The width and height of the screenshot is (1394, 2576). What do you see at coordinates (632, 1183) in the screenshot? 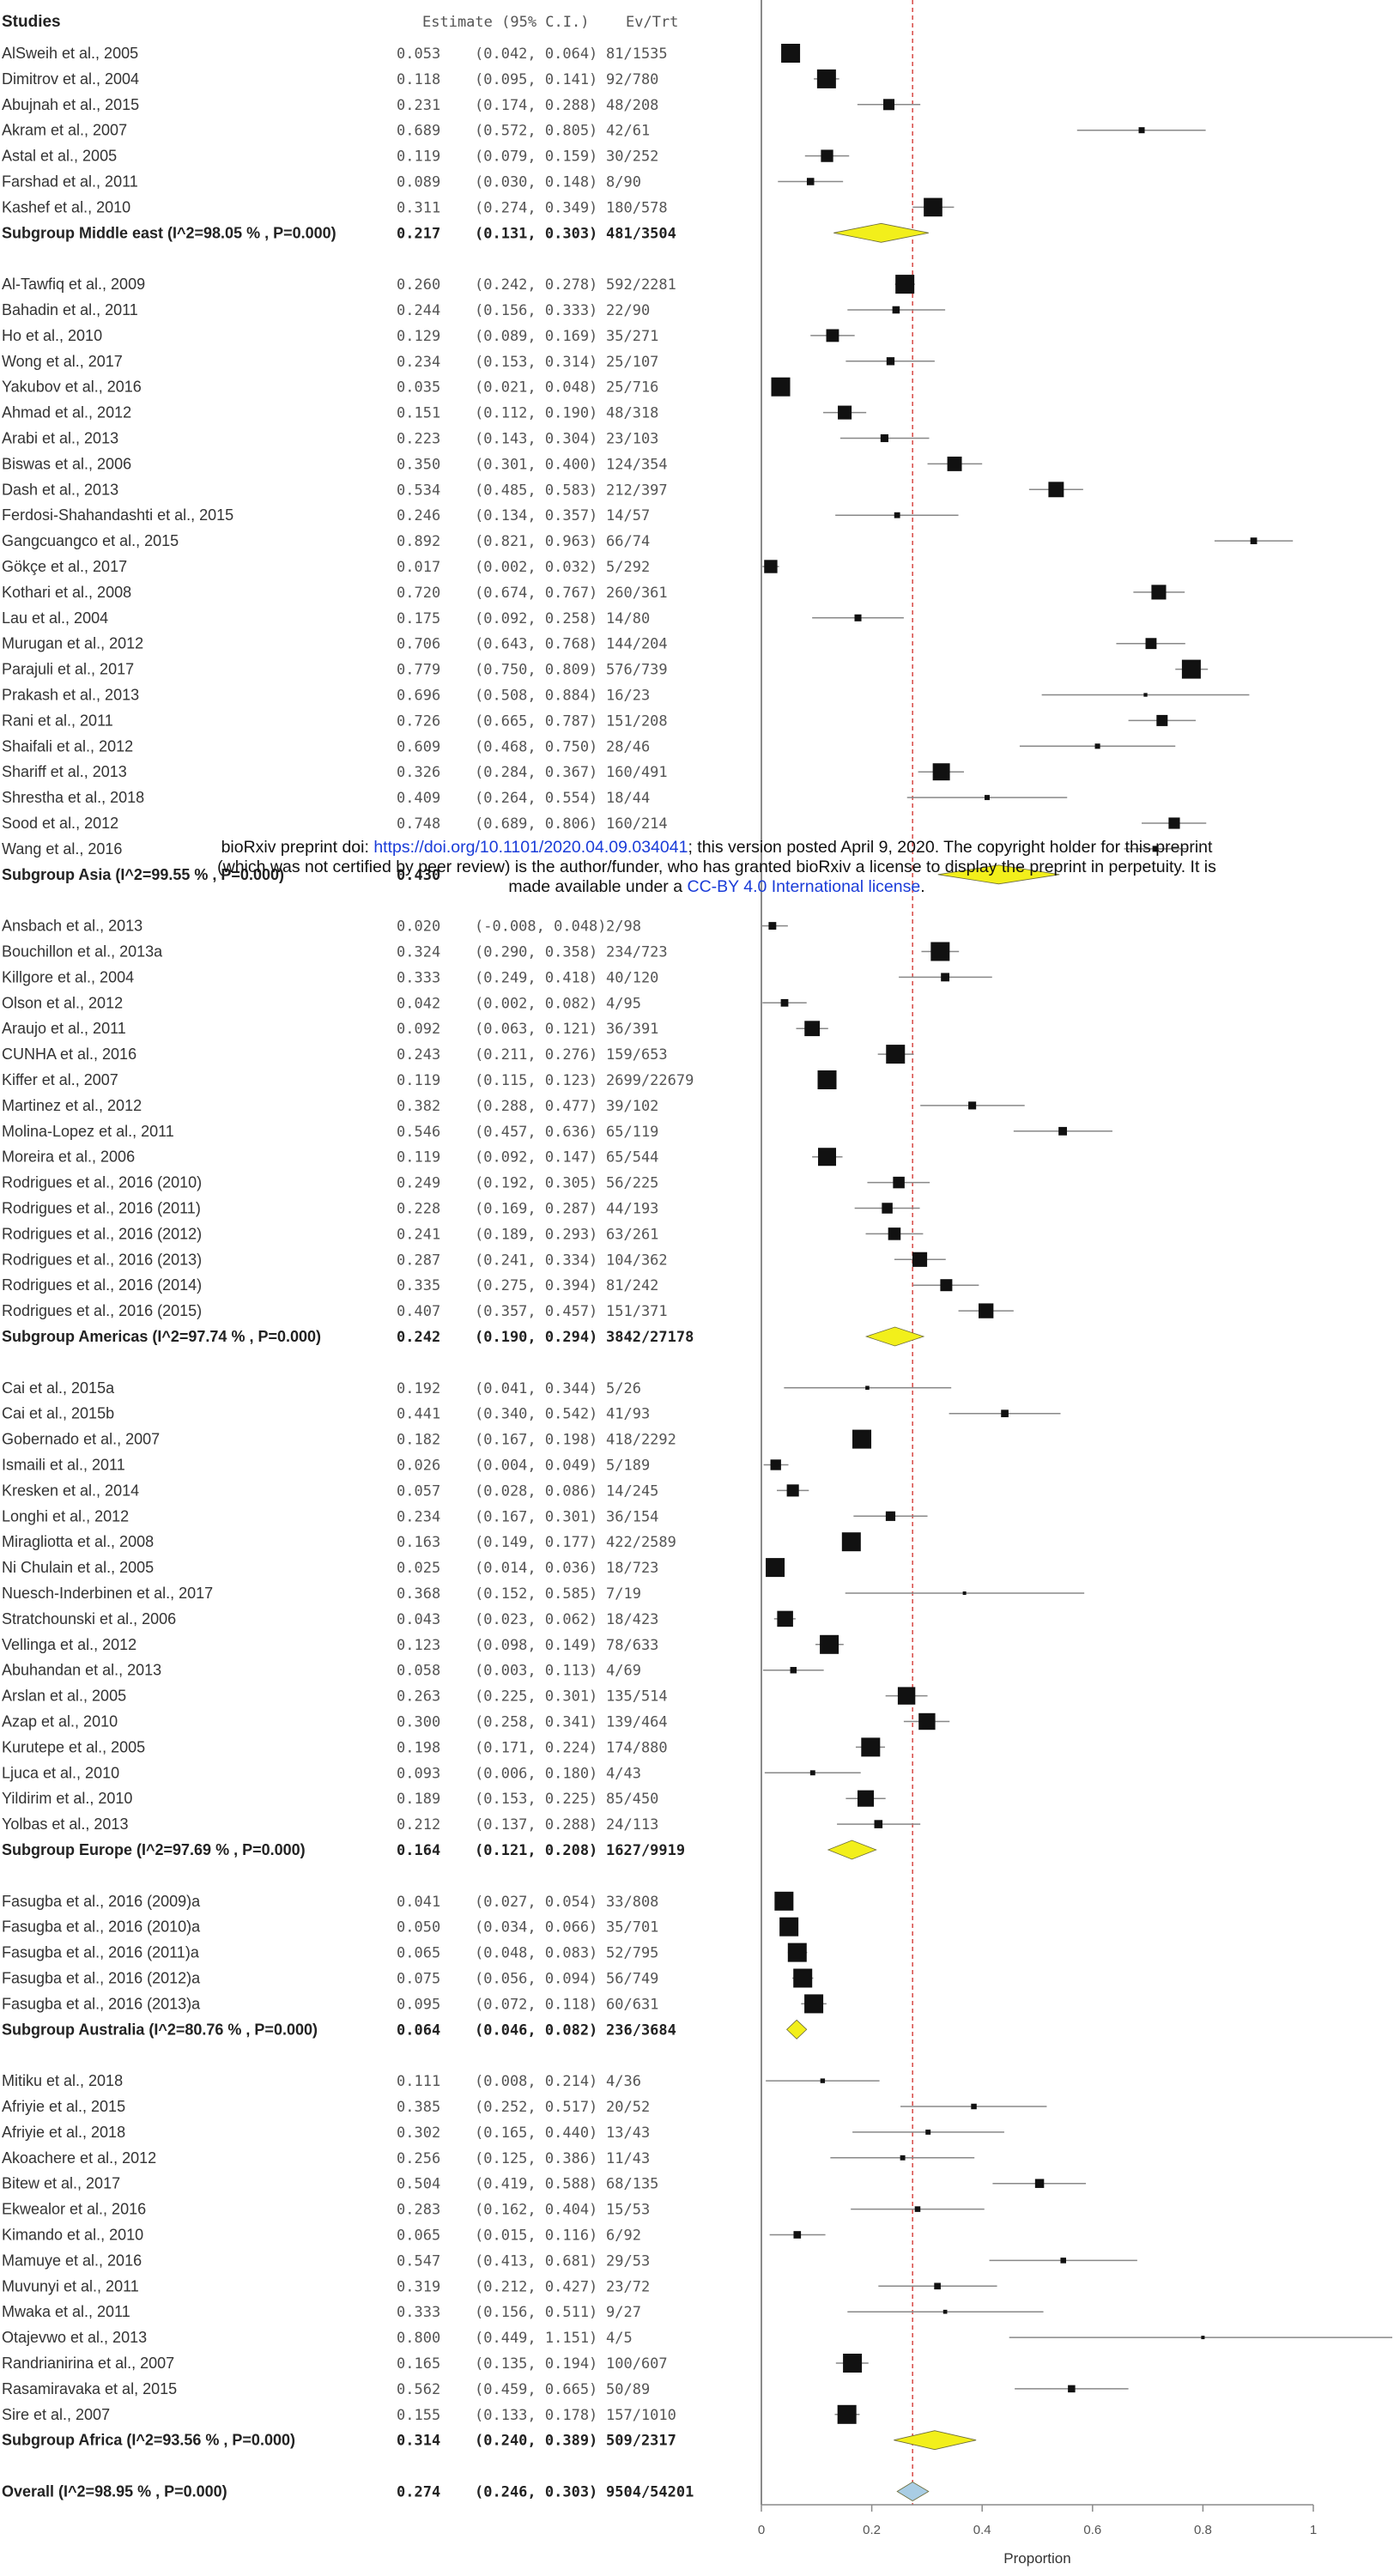
I see `study-2-10-evtrt: 56/225` at bounding box center [632, 1183].